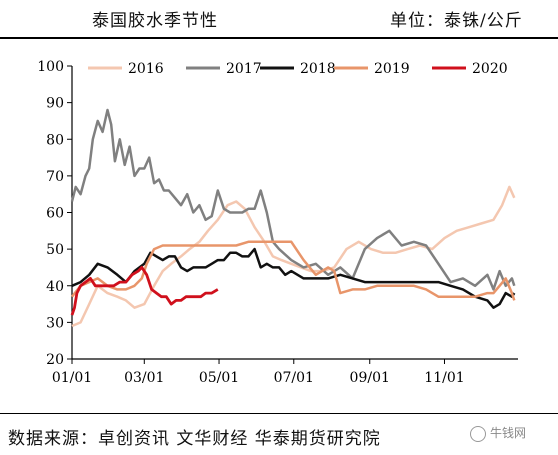  I want to click on watermark-icon, so click(478, 433).